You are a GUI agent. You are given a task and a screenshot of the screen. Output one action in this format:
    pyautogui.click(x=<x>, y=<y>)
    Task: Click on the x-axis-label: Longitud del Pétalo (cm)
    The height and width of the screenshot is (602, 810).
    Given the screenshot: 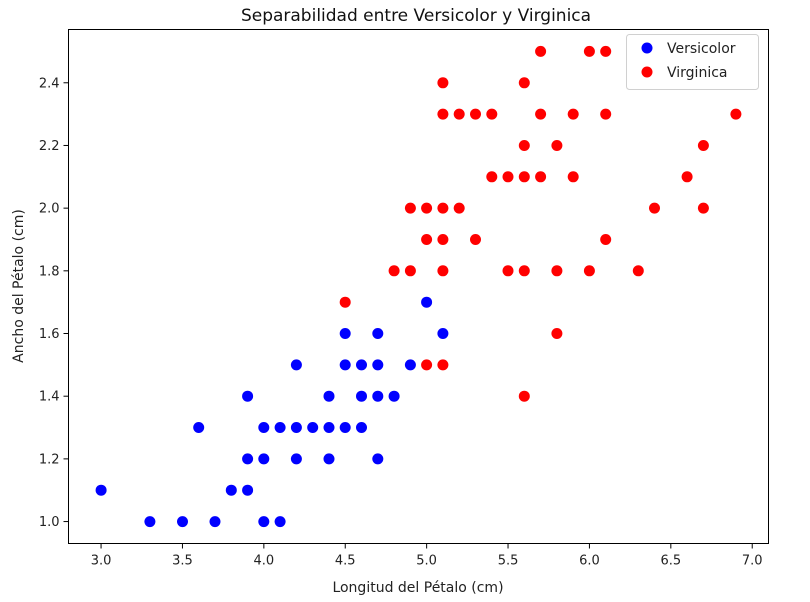 What is the action you would take?
    pyautogui.click(x=417, y=588)
    